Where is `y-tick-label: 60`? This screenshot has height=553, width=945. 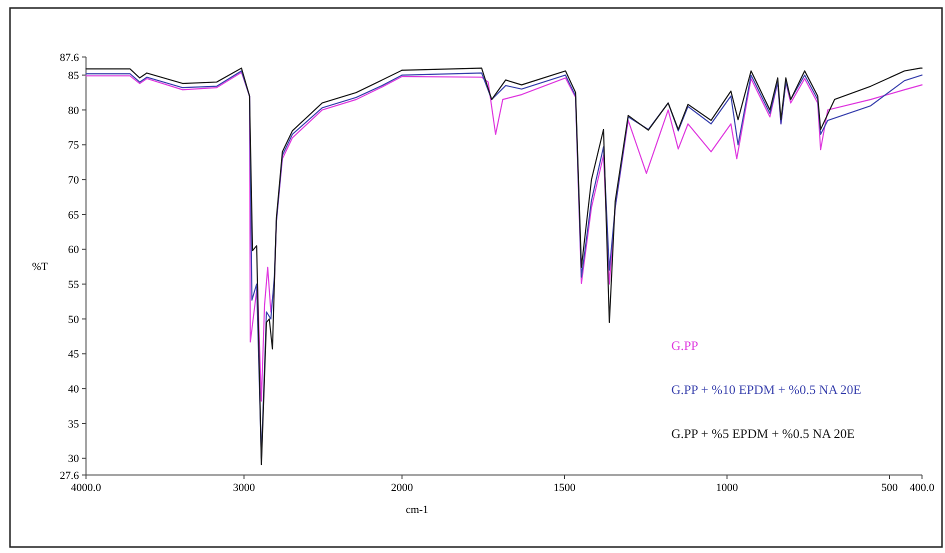
y-tick-label: 60 is located at coordinates (74, 250).